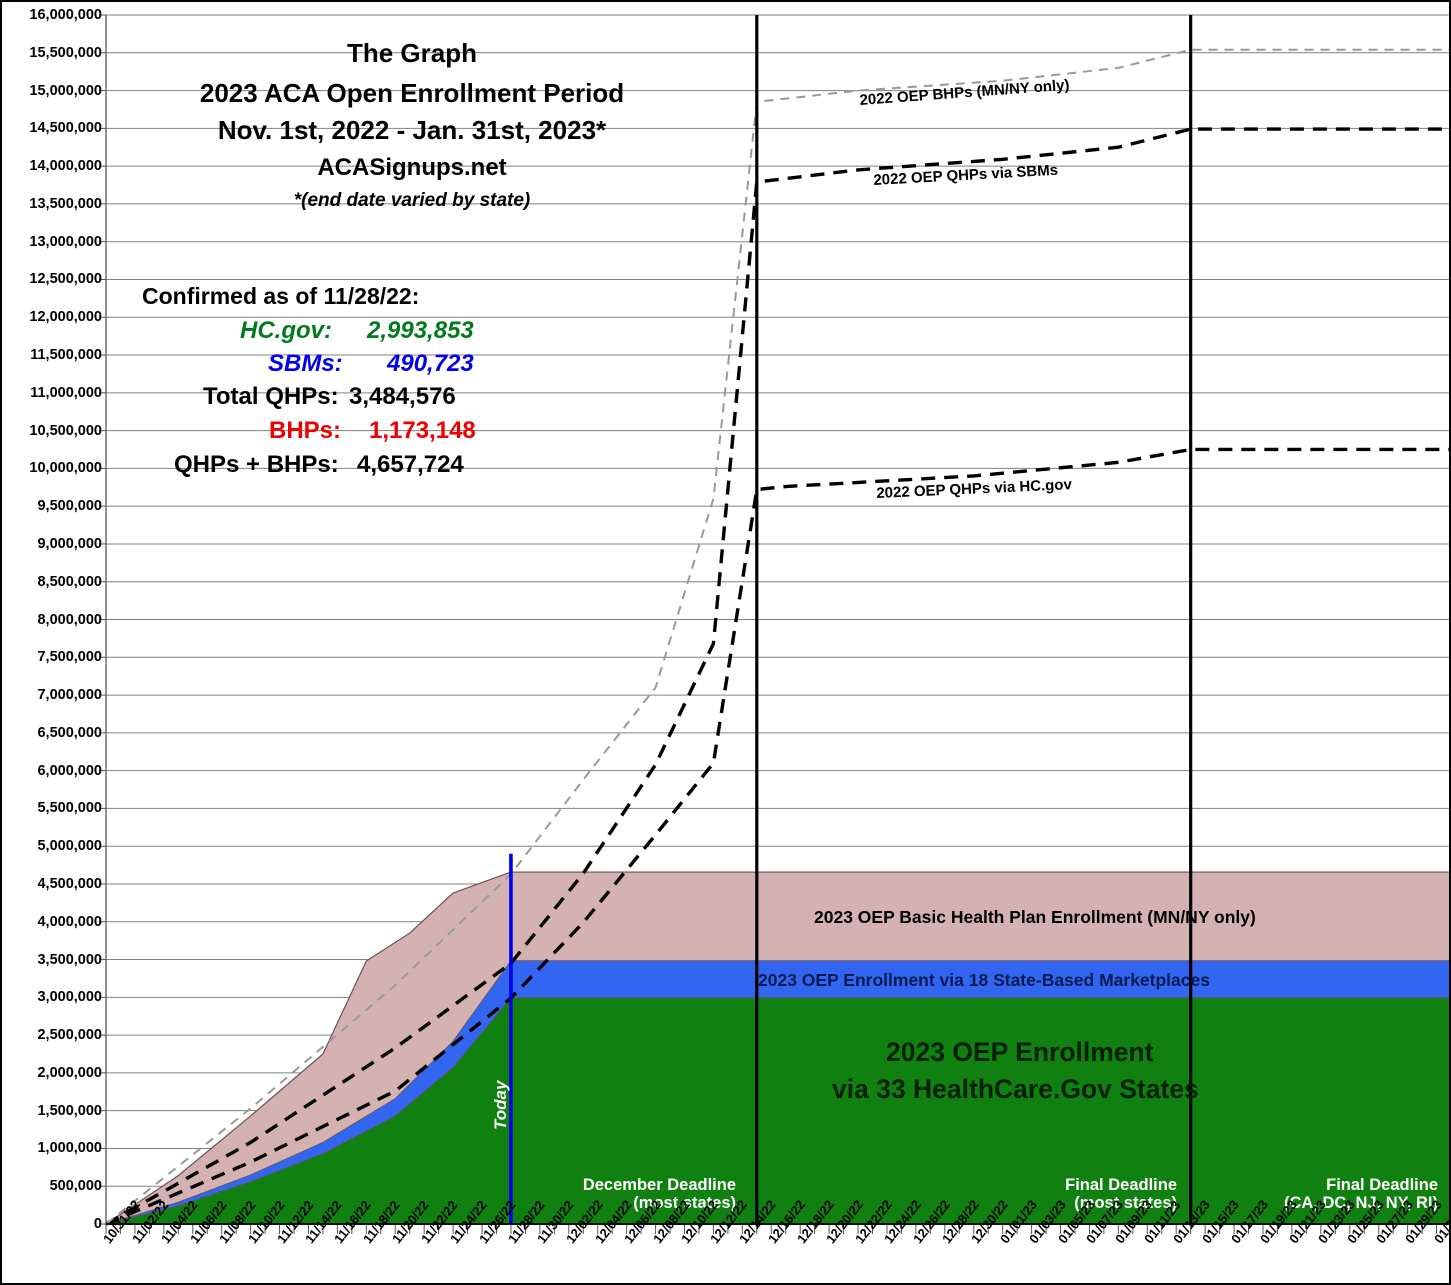  Describe the element at coordinates (271, 396) in the screenshot. I see `stats-row-totalqhps-label: Total QHPs:` at that location.